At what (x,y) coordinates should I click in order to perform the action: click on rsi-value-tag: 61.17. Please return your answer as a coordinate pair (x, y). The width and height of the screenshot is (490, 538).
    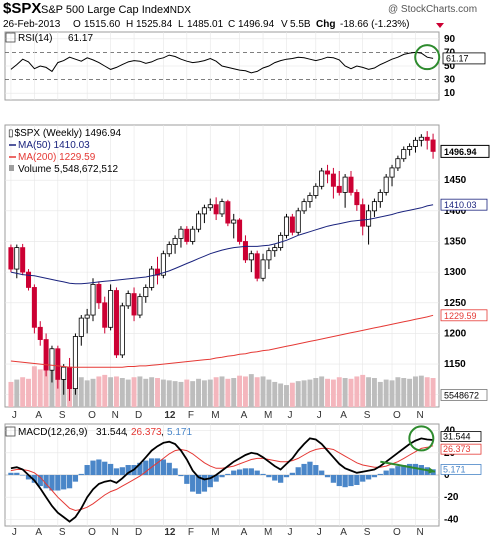
    Looking at the image, I should click on (464, 58).